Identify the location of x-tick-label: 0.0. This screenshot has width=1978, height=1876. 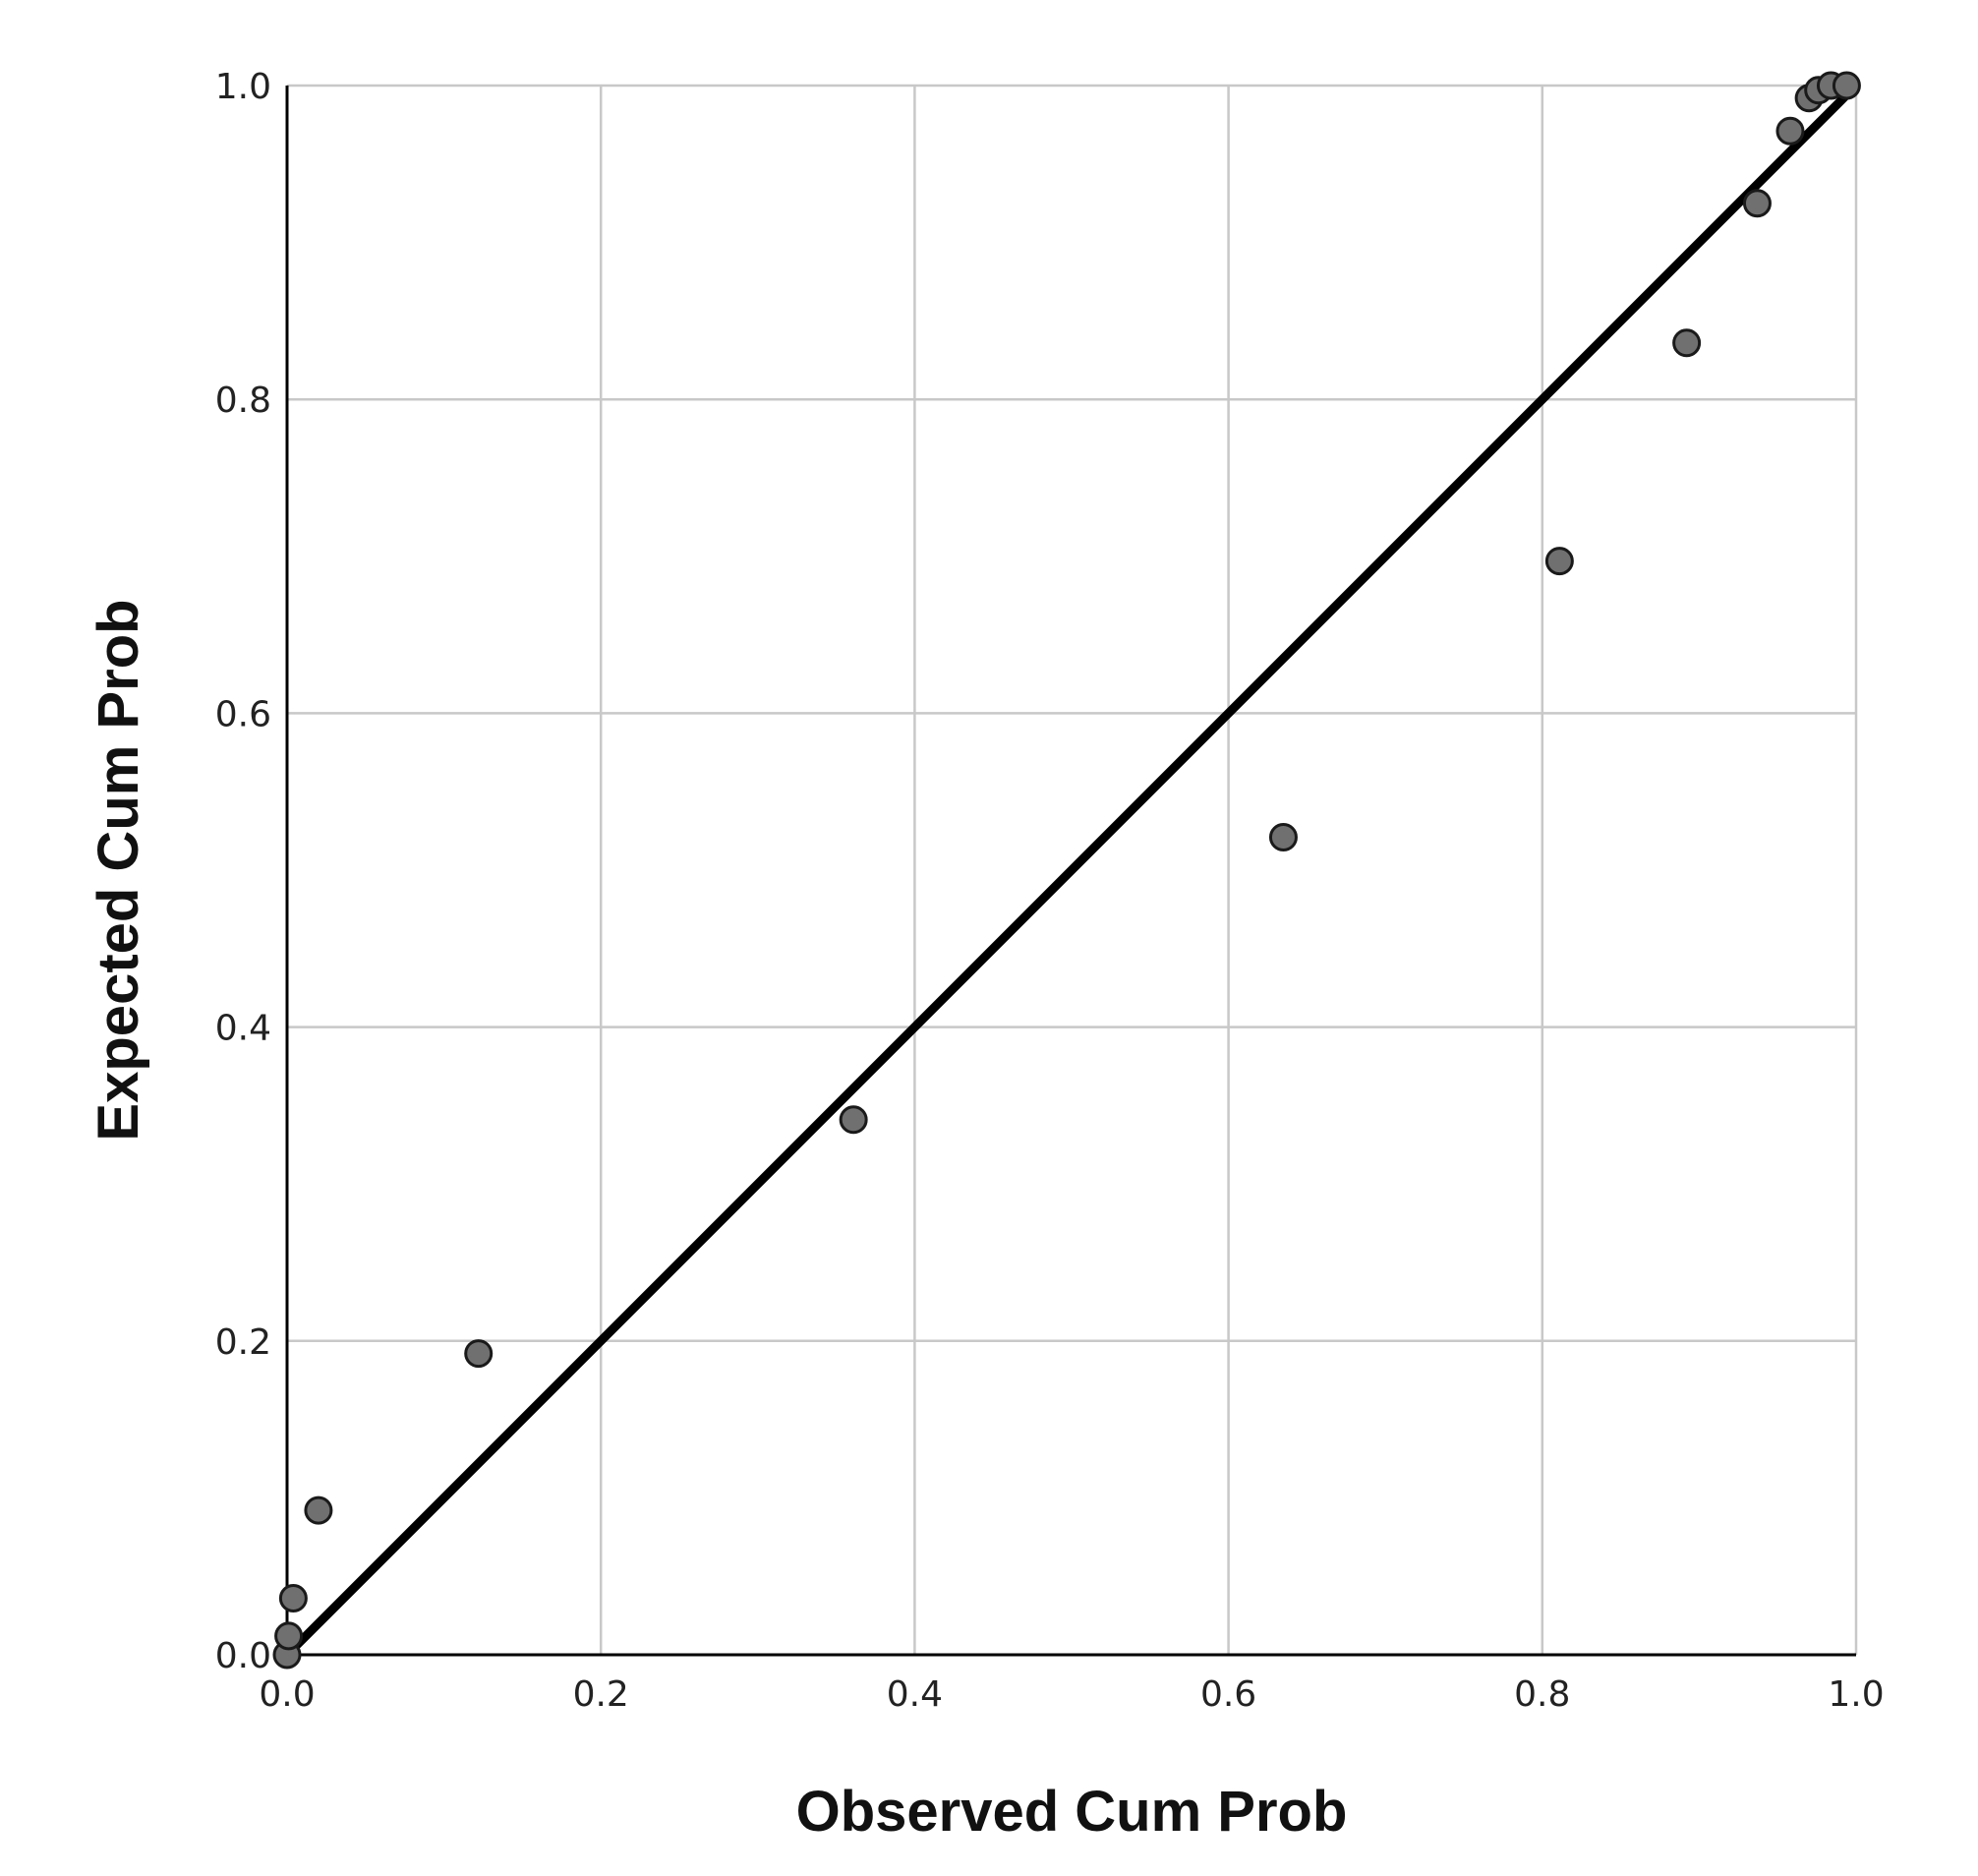
(287, 1694).